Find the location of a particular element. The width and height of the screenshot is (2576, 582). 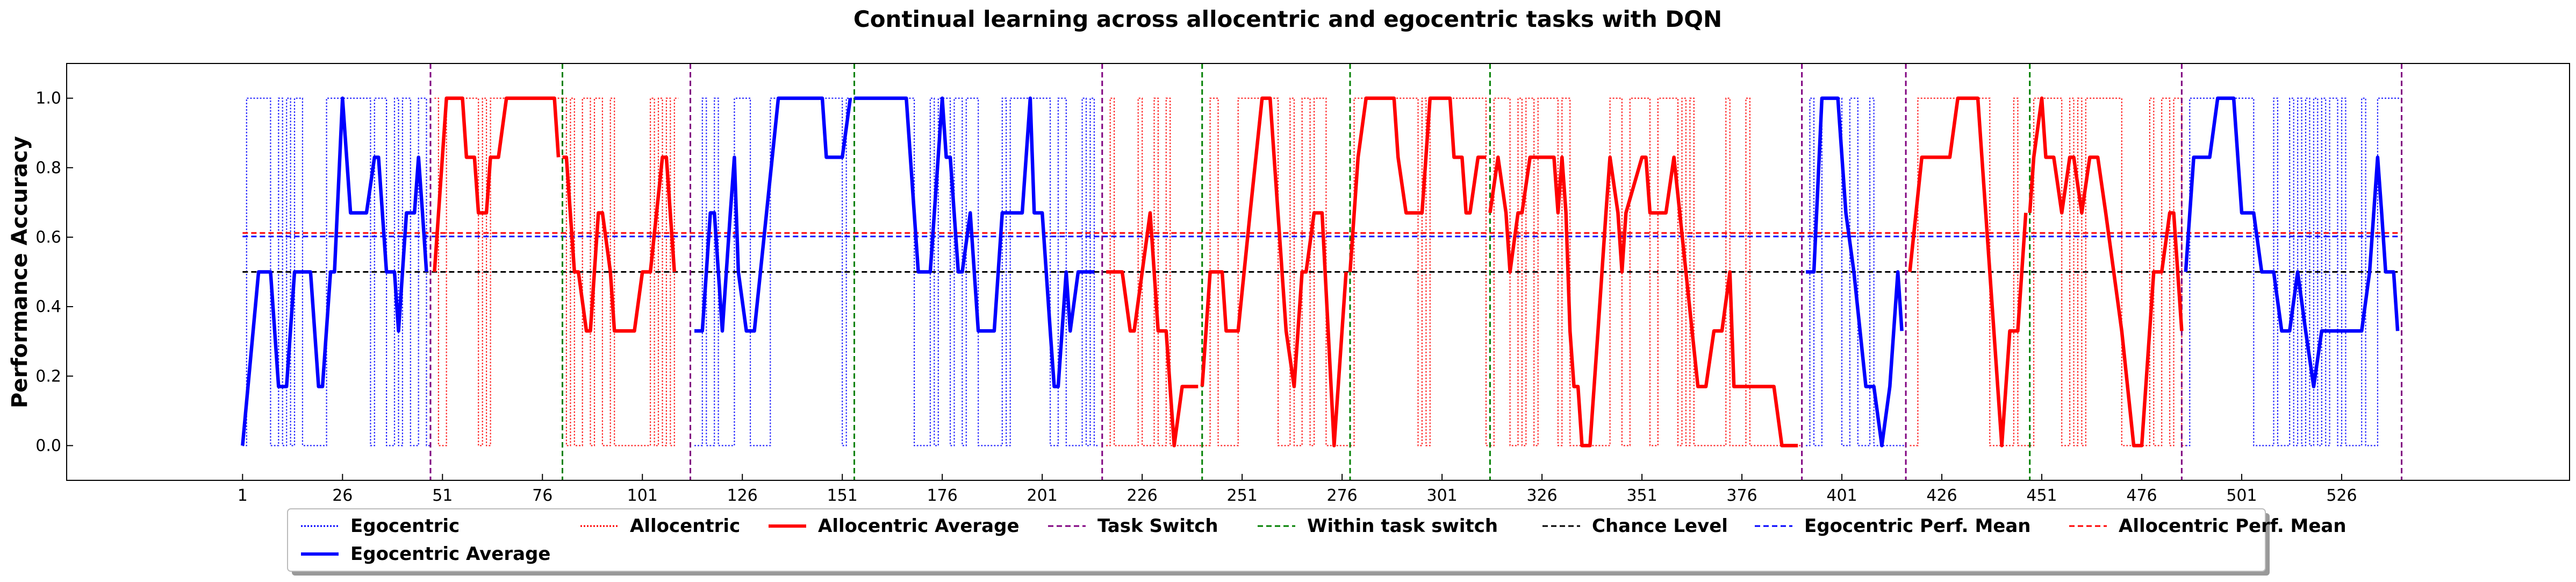

legend-label-ego_avg: Egocentric Average is located at coordinates (450, 554).